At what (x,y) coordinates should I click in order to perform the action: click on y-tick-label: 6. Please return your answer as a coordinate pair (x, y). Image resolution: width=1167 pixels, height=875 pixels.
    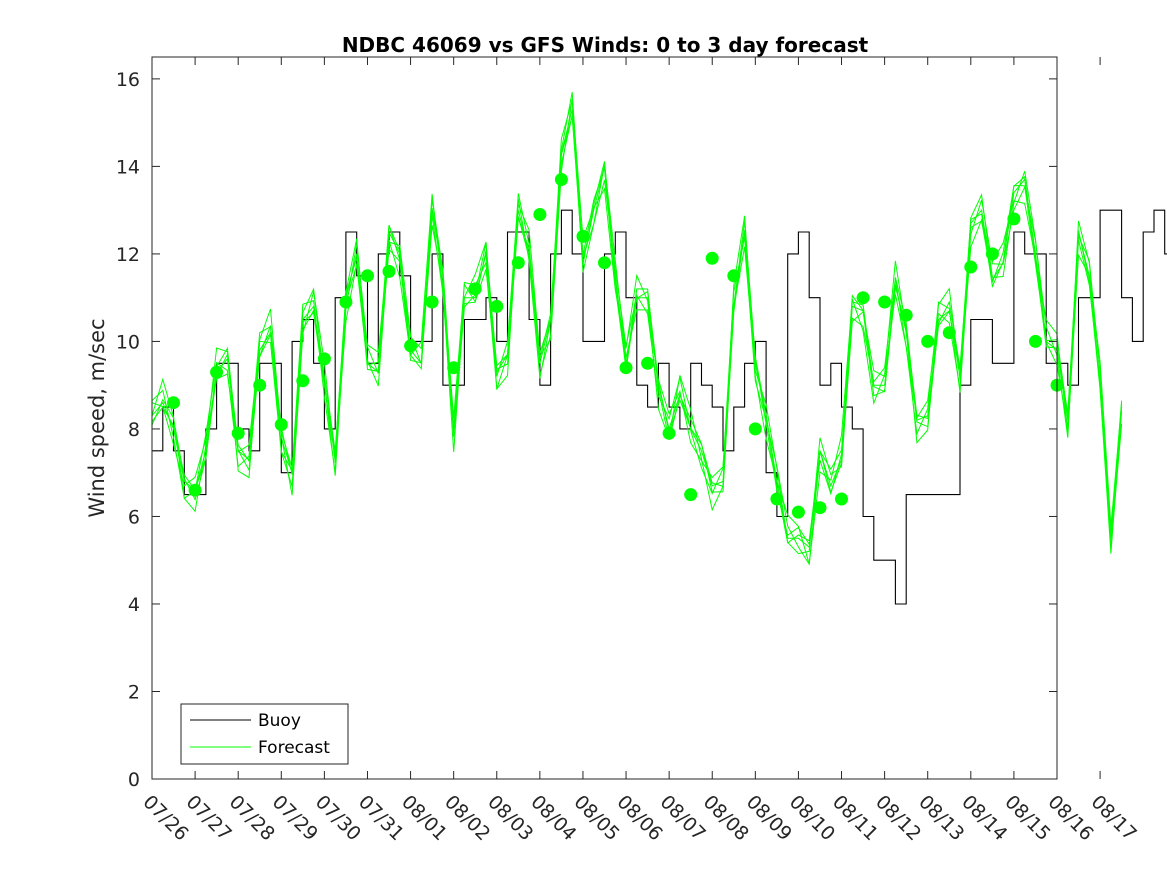
    Looking at the image, I should click on (134, 517).